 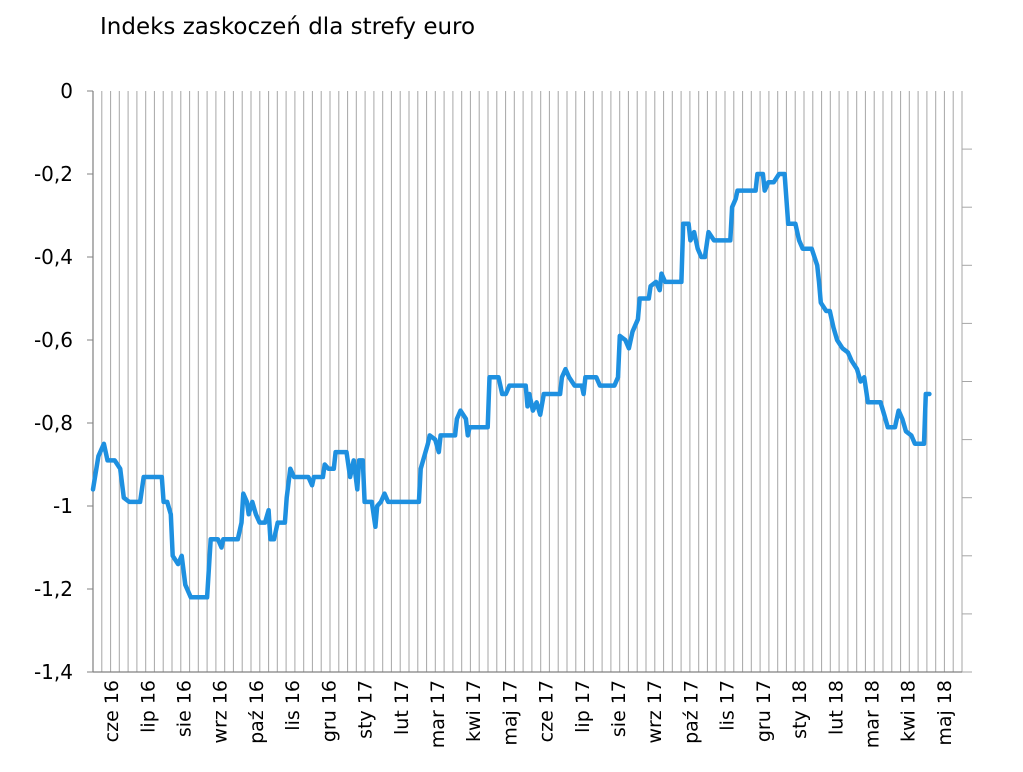 I want to click on y-tick-label: -0,2, so click(x=53, y=174).